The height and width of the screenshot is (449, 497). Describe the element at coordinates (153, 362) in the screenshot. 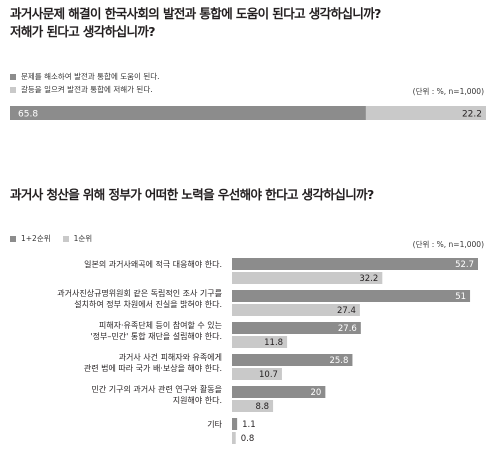

I see `category-label-4: 과거사 사건 피해자와 유족에게 관련 법에 따라 국가 배·보상을 해야 한다.` at that location.